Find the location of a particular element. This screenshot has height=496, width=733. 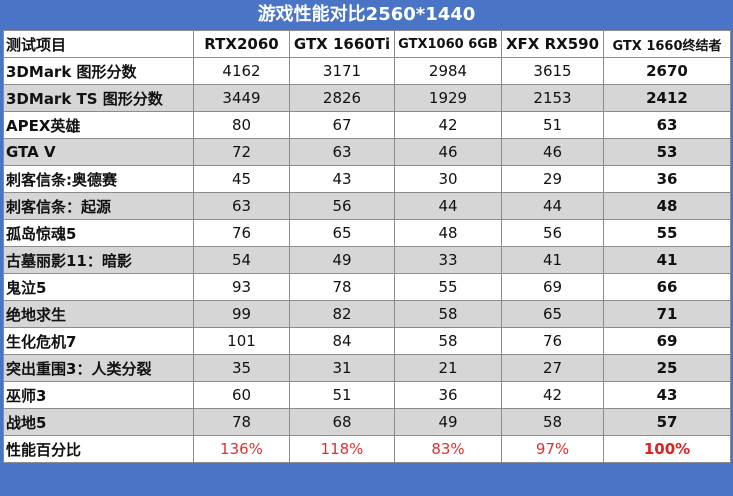

table-row: APEX英雄 80 67 42 51 63 is located at coordinates (367, 125).